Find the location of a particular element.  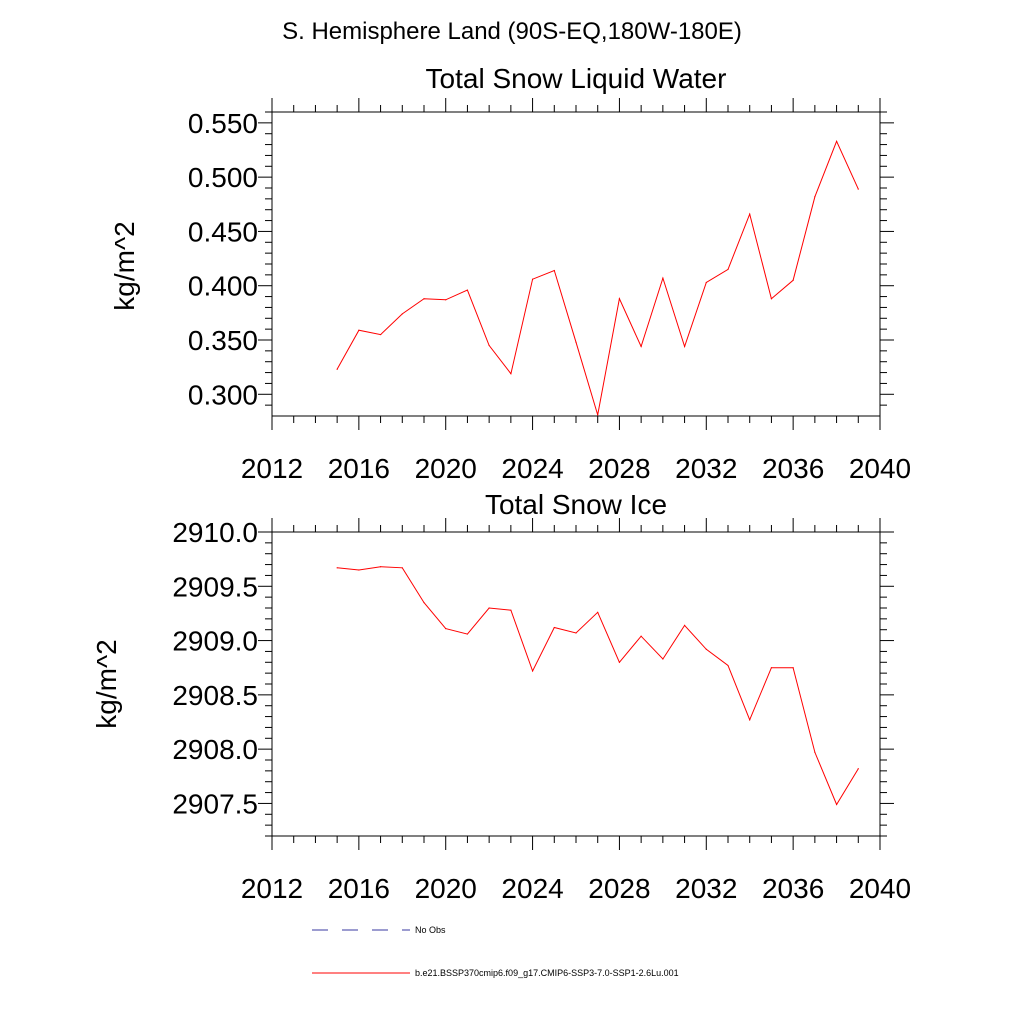

y-tick-label: 2909.0 is located at coordinates (215, 641).